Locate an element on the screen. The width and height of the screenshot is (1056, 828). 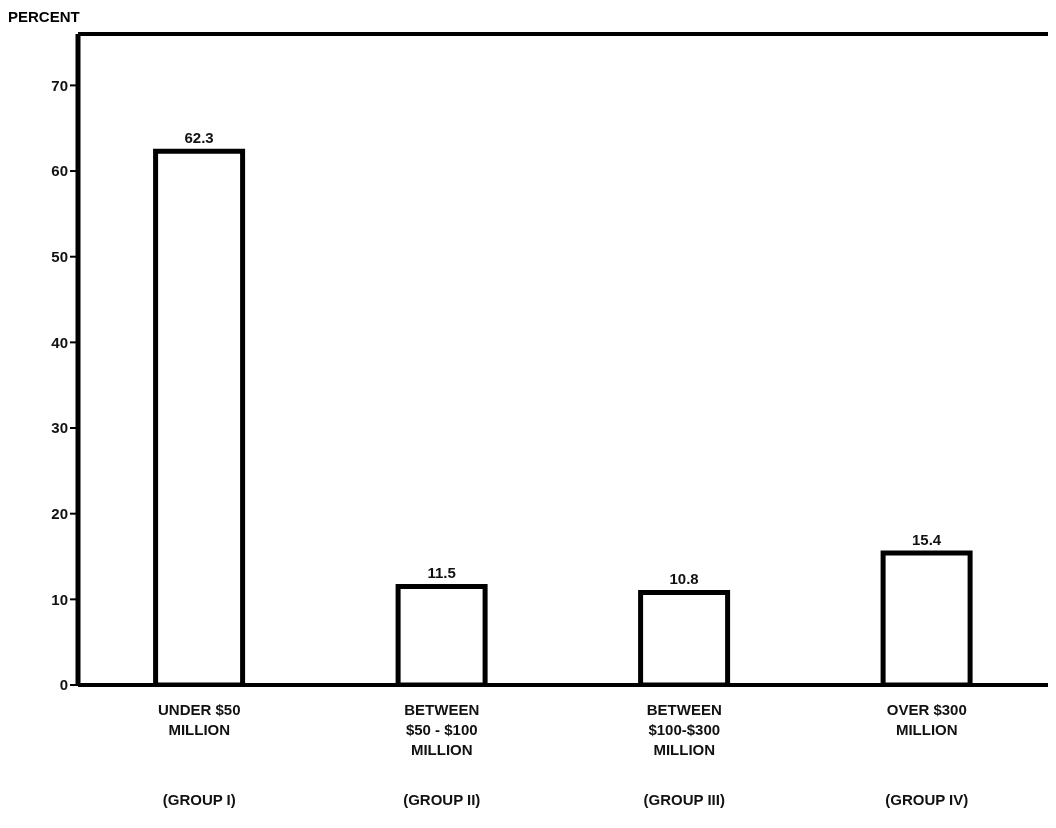
y-axis-title: PERCENT is located at coordinates (44, 16).